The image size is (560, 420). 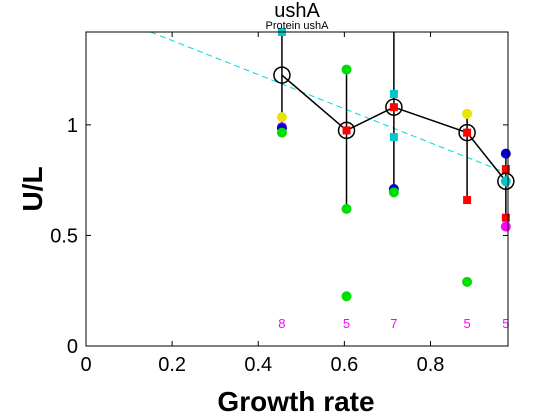 What do you see at coordinates (85, 365) in the screenshot?
I see `x-tick-label: 0` at bounding box center [85, 365].